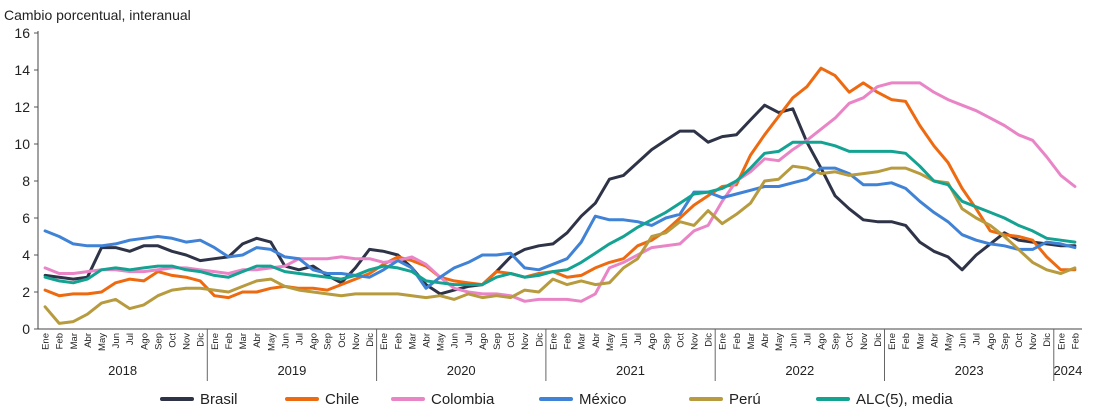 Image resolution: width=1093 pixels, height=411 pixels. What do you see at coordinates (1067, 370) in the screenshot?
I see `year-tick-label: 2024` at bounding box center [1067, 370].